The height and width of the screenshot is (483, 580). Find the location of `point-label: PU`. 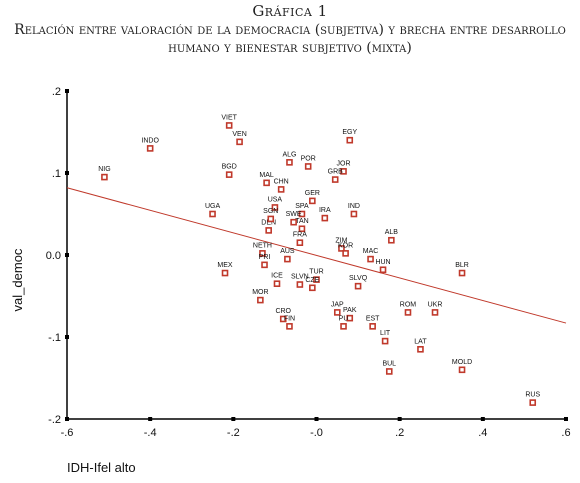

point-label: PU is located at coordinates (344, 318).